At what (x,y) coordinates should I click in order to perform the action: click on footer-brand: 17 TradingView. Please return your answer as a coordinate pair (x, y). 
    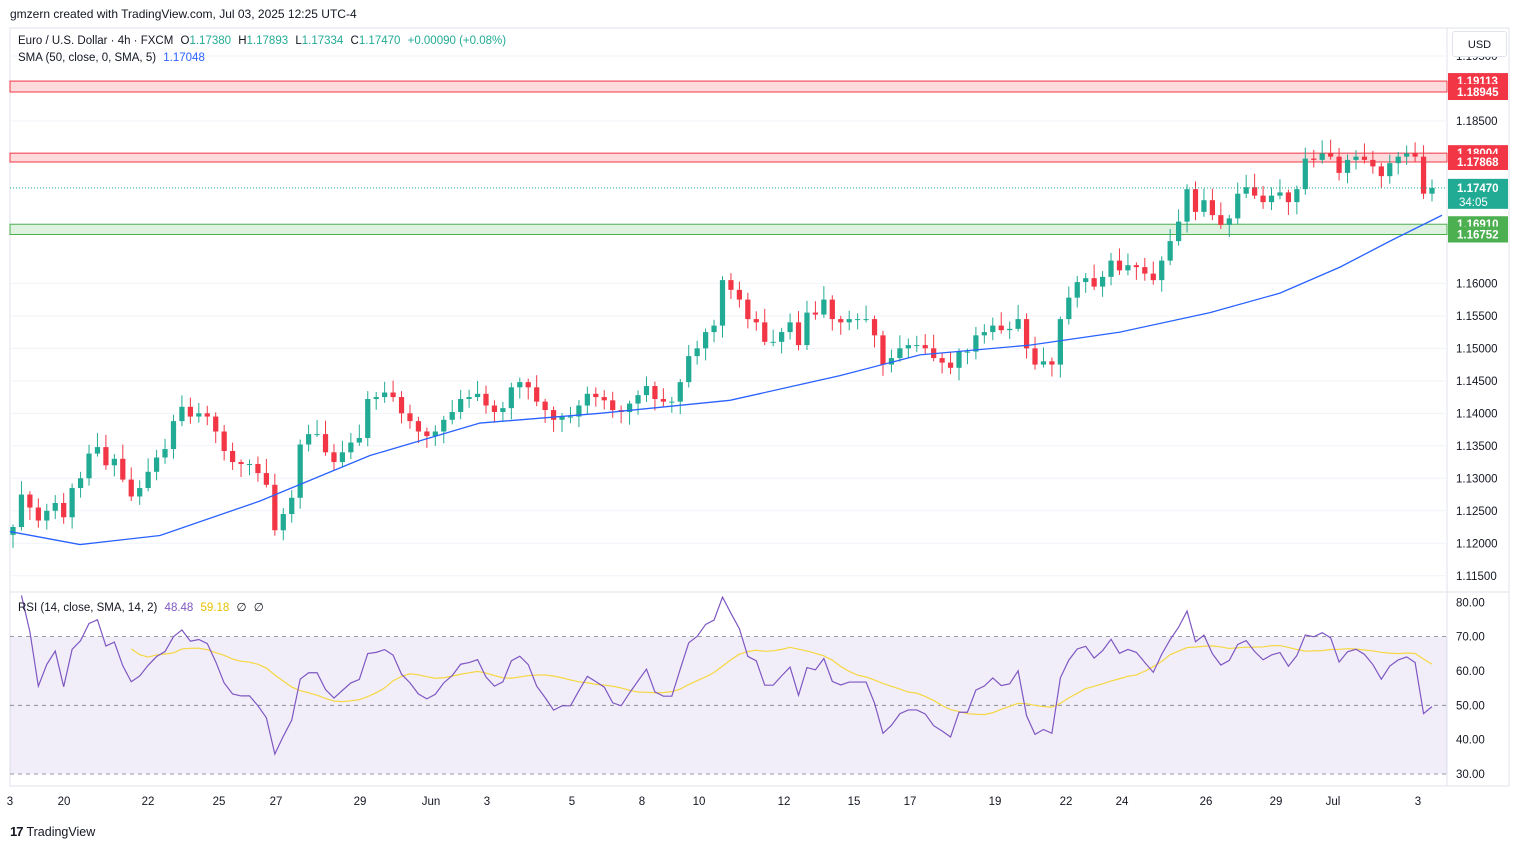
    Looking at the image, I should click on (52, 831).